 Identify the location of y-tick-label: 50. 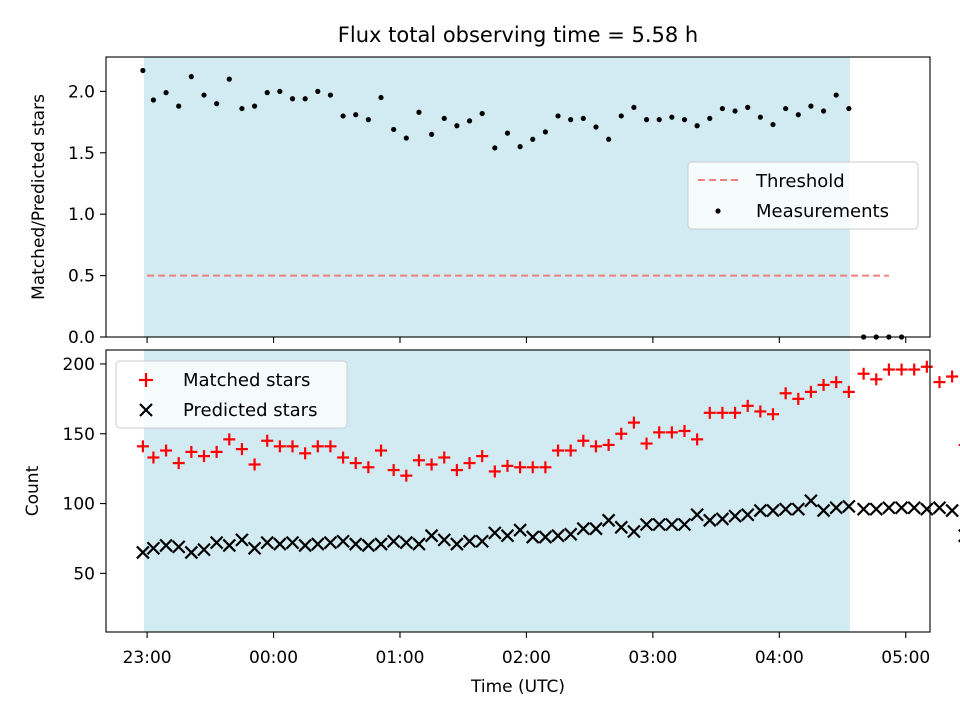
(84, 574).